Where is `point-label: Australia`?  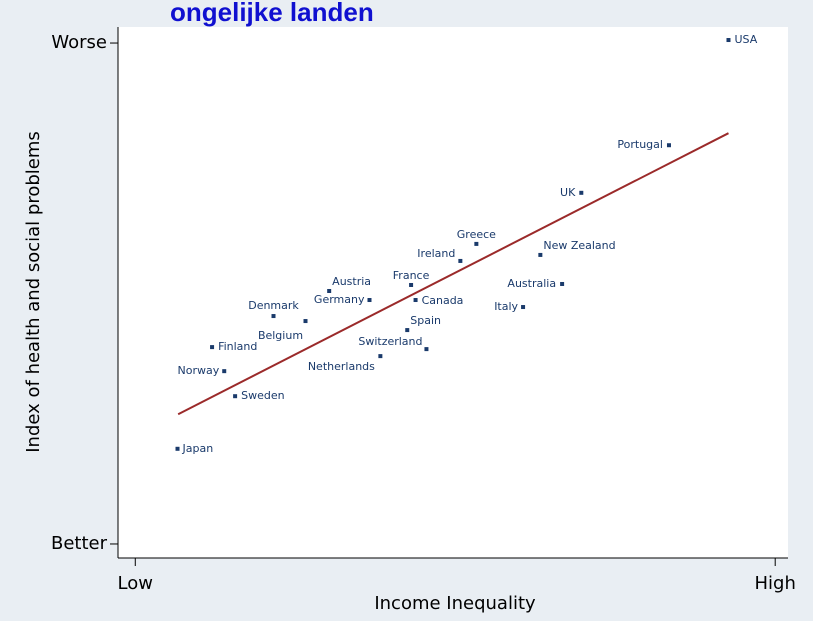 point-label: Australia is located at coordinates (531, 283).